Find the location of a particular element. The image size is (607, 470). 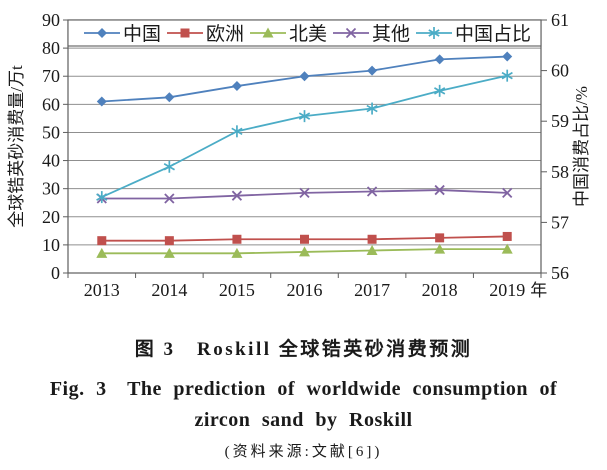

figure-caption-en-line2: zircon sand by Roskill is located at coordinates (303, 420).